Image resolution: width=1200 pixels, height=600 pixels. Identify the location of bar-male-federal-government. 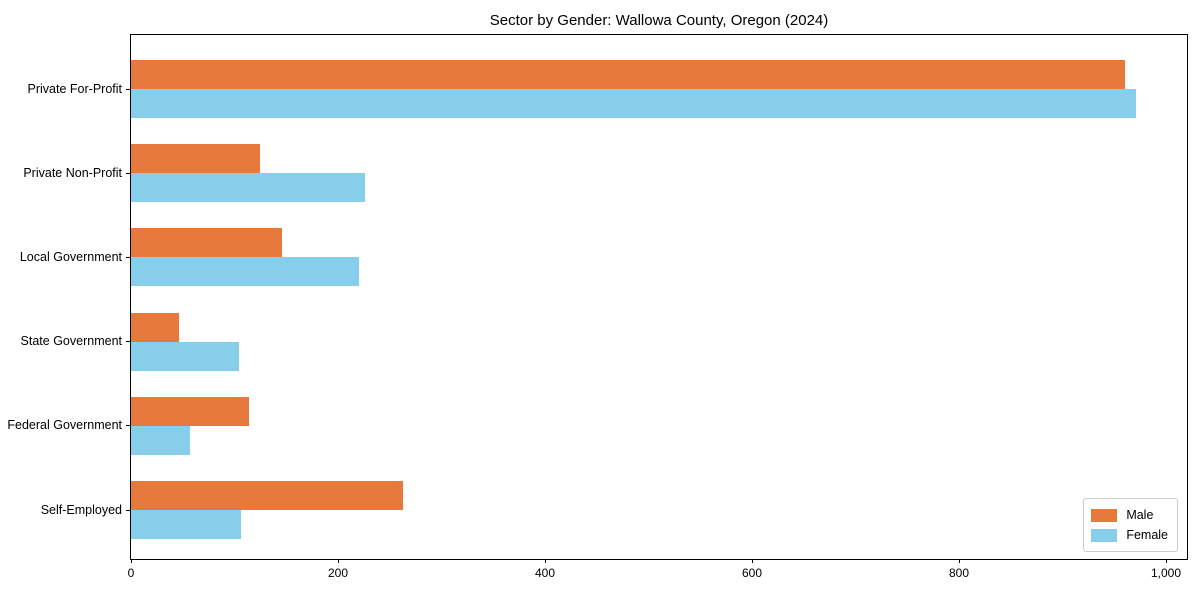
(190, 411).